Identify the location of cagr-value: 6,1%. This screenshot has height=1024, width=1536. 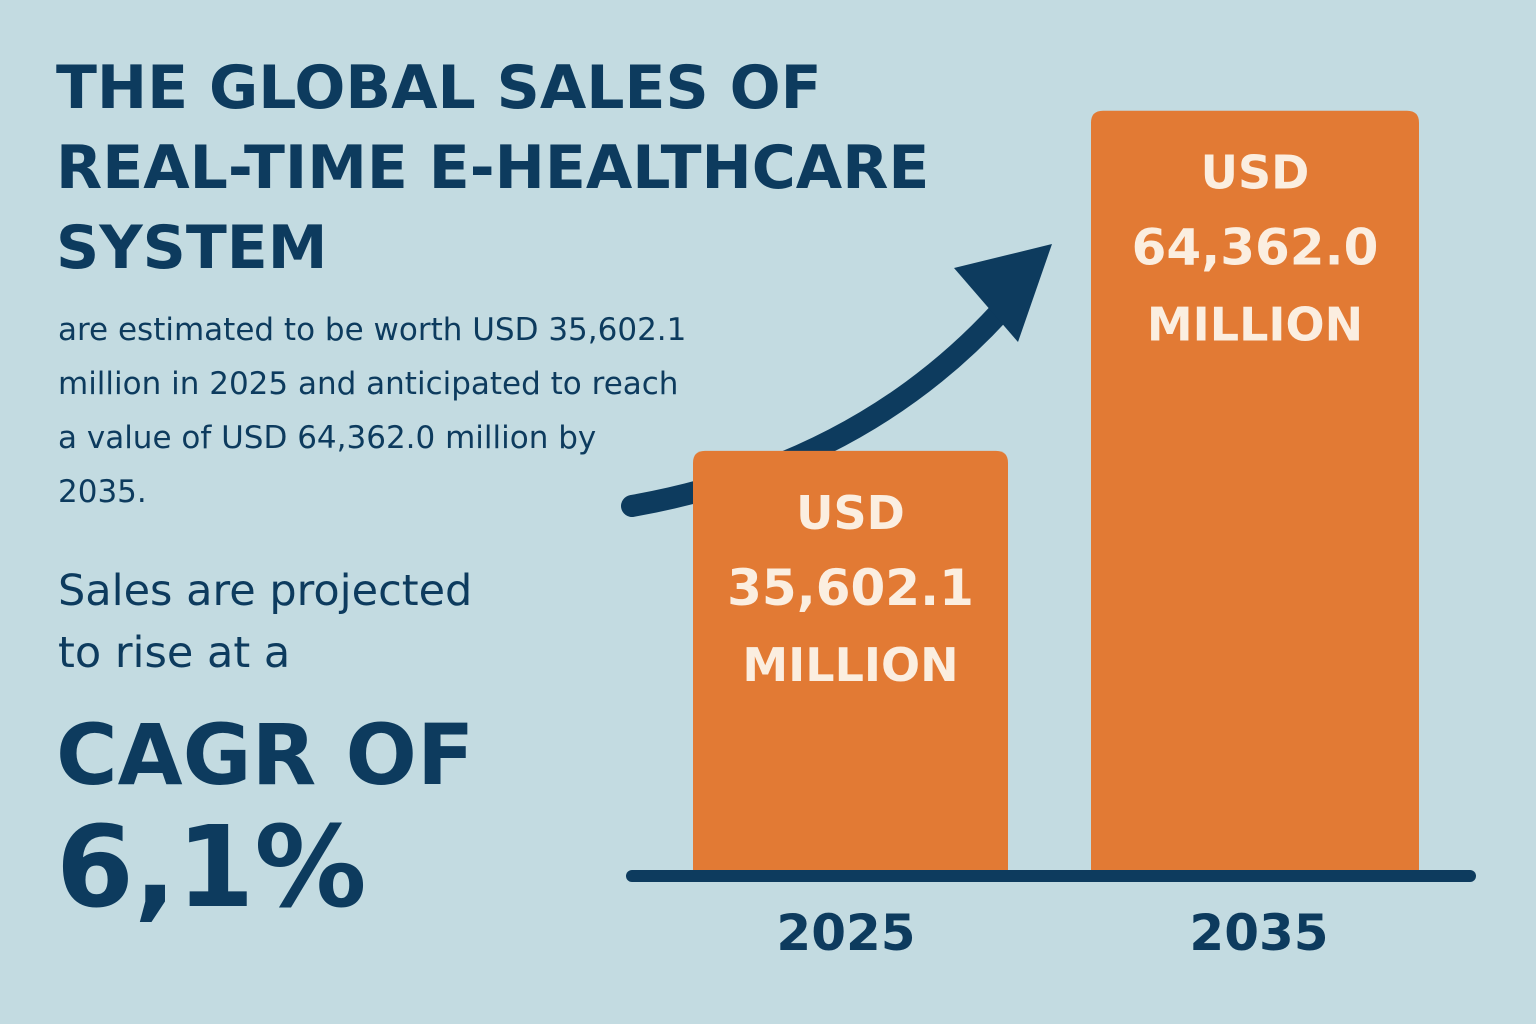
(211, 868).